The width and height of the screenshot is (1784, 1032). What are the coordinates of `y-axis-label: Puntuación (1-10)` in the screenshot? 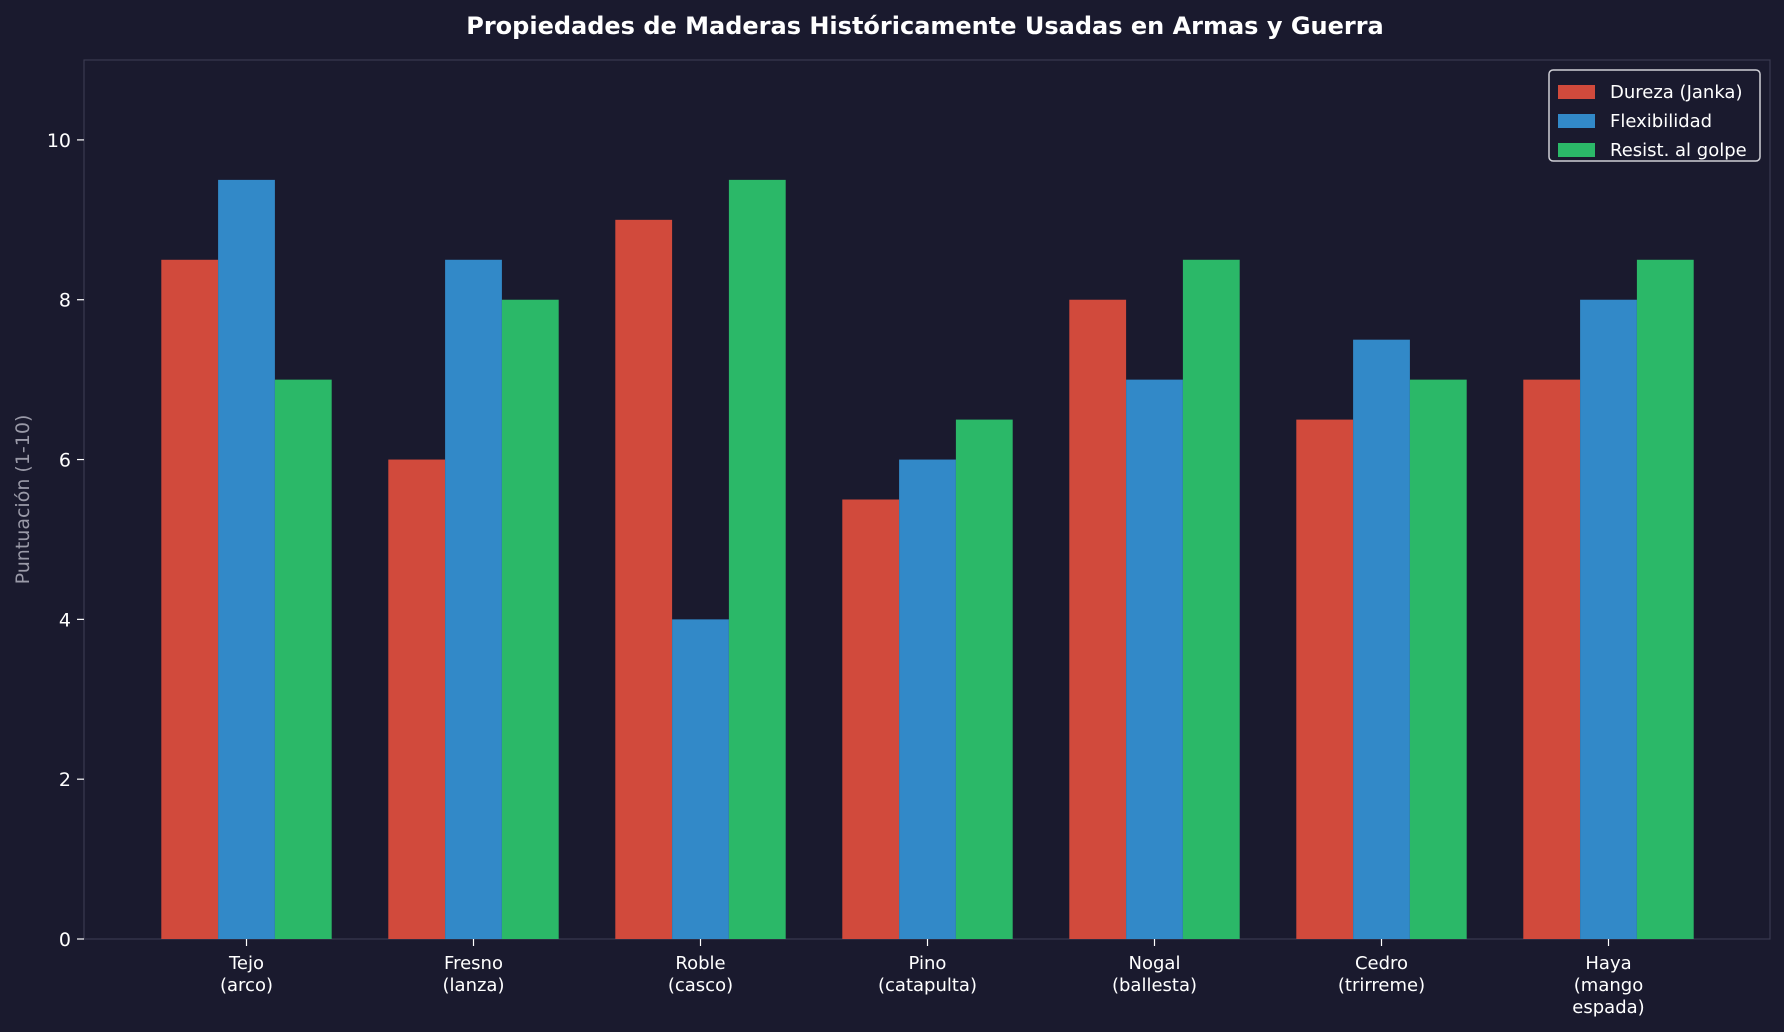 It's located at (23, 500).